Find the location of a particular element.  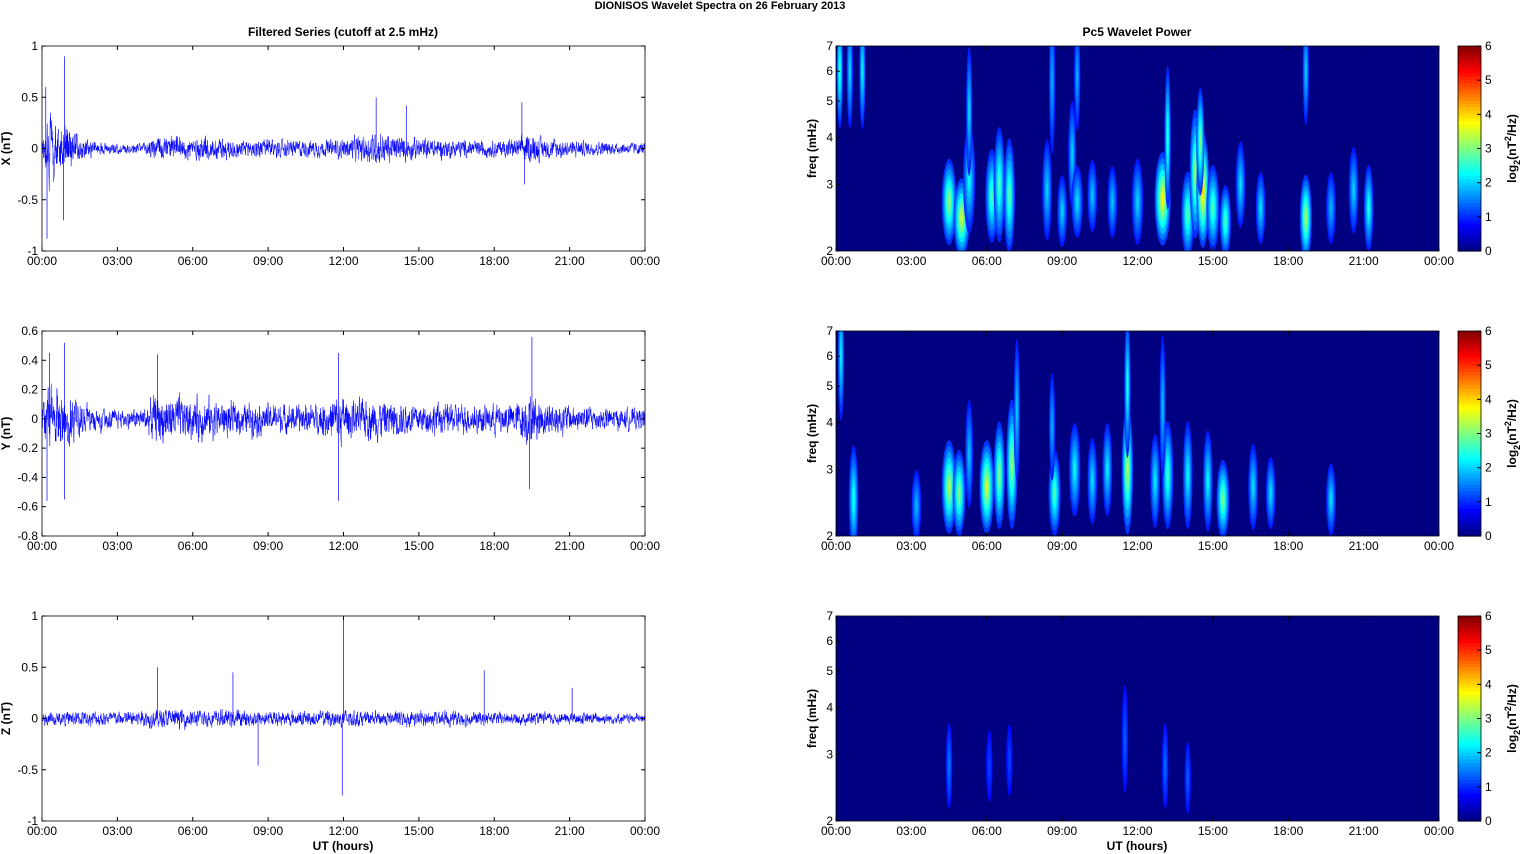

colorbar-tick-label: 1 is located at coordinates (1488, 502).